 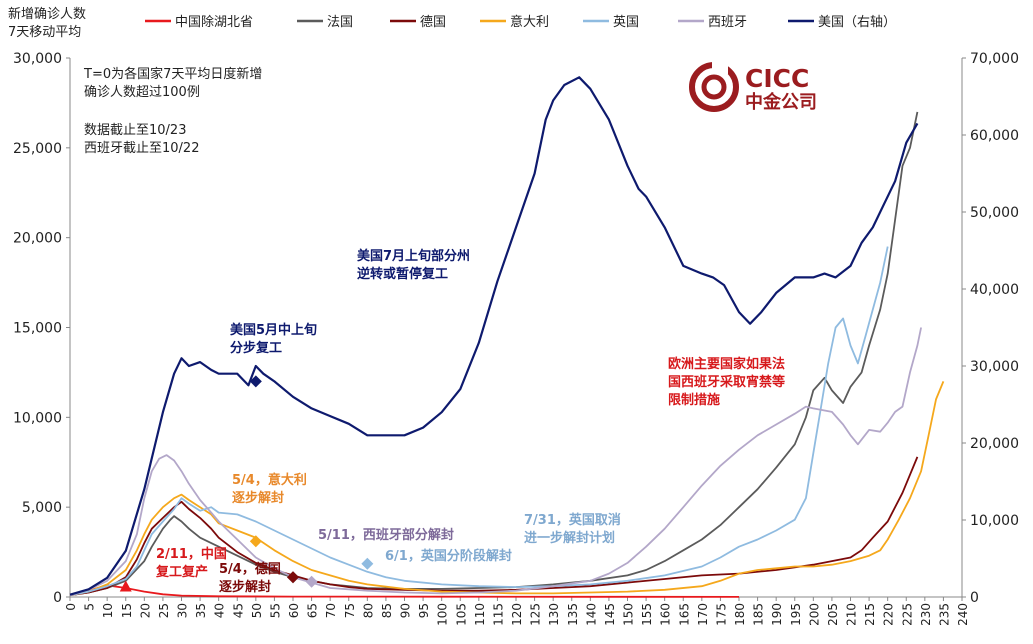 I want to click on x-tick-label: 65, so click(x=313, y=610).